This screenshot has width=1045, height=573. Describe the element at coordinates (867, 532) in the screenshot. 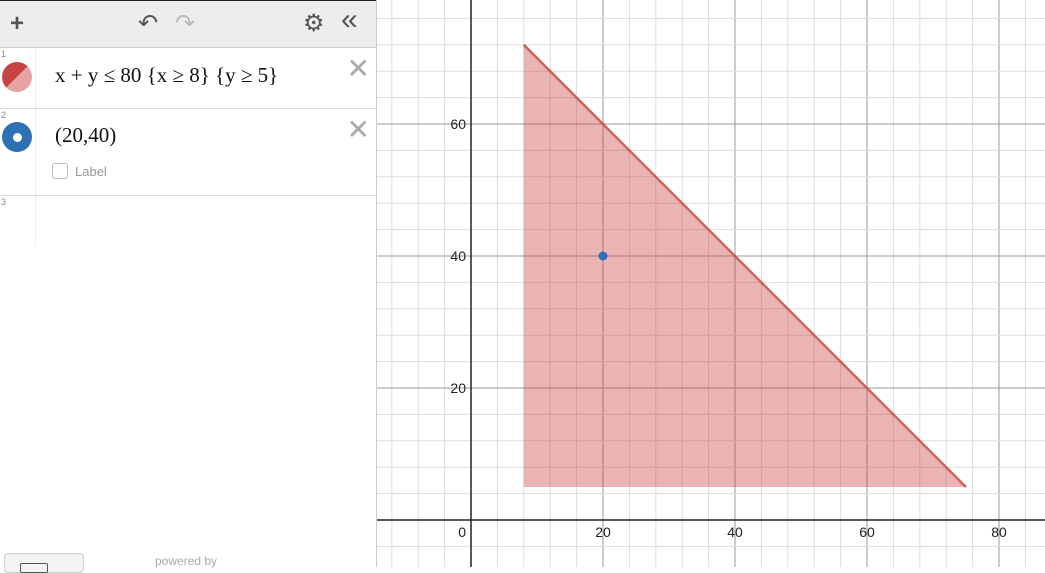

I see `x-tick-label: 60` at that location.